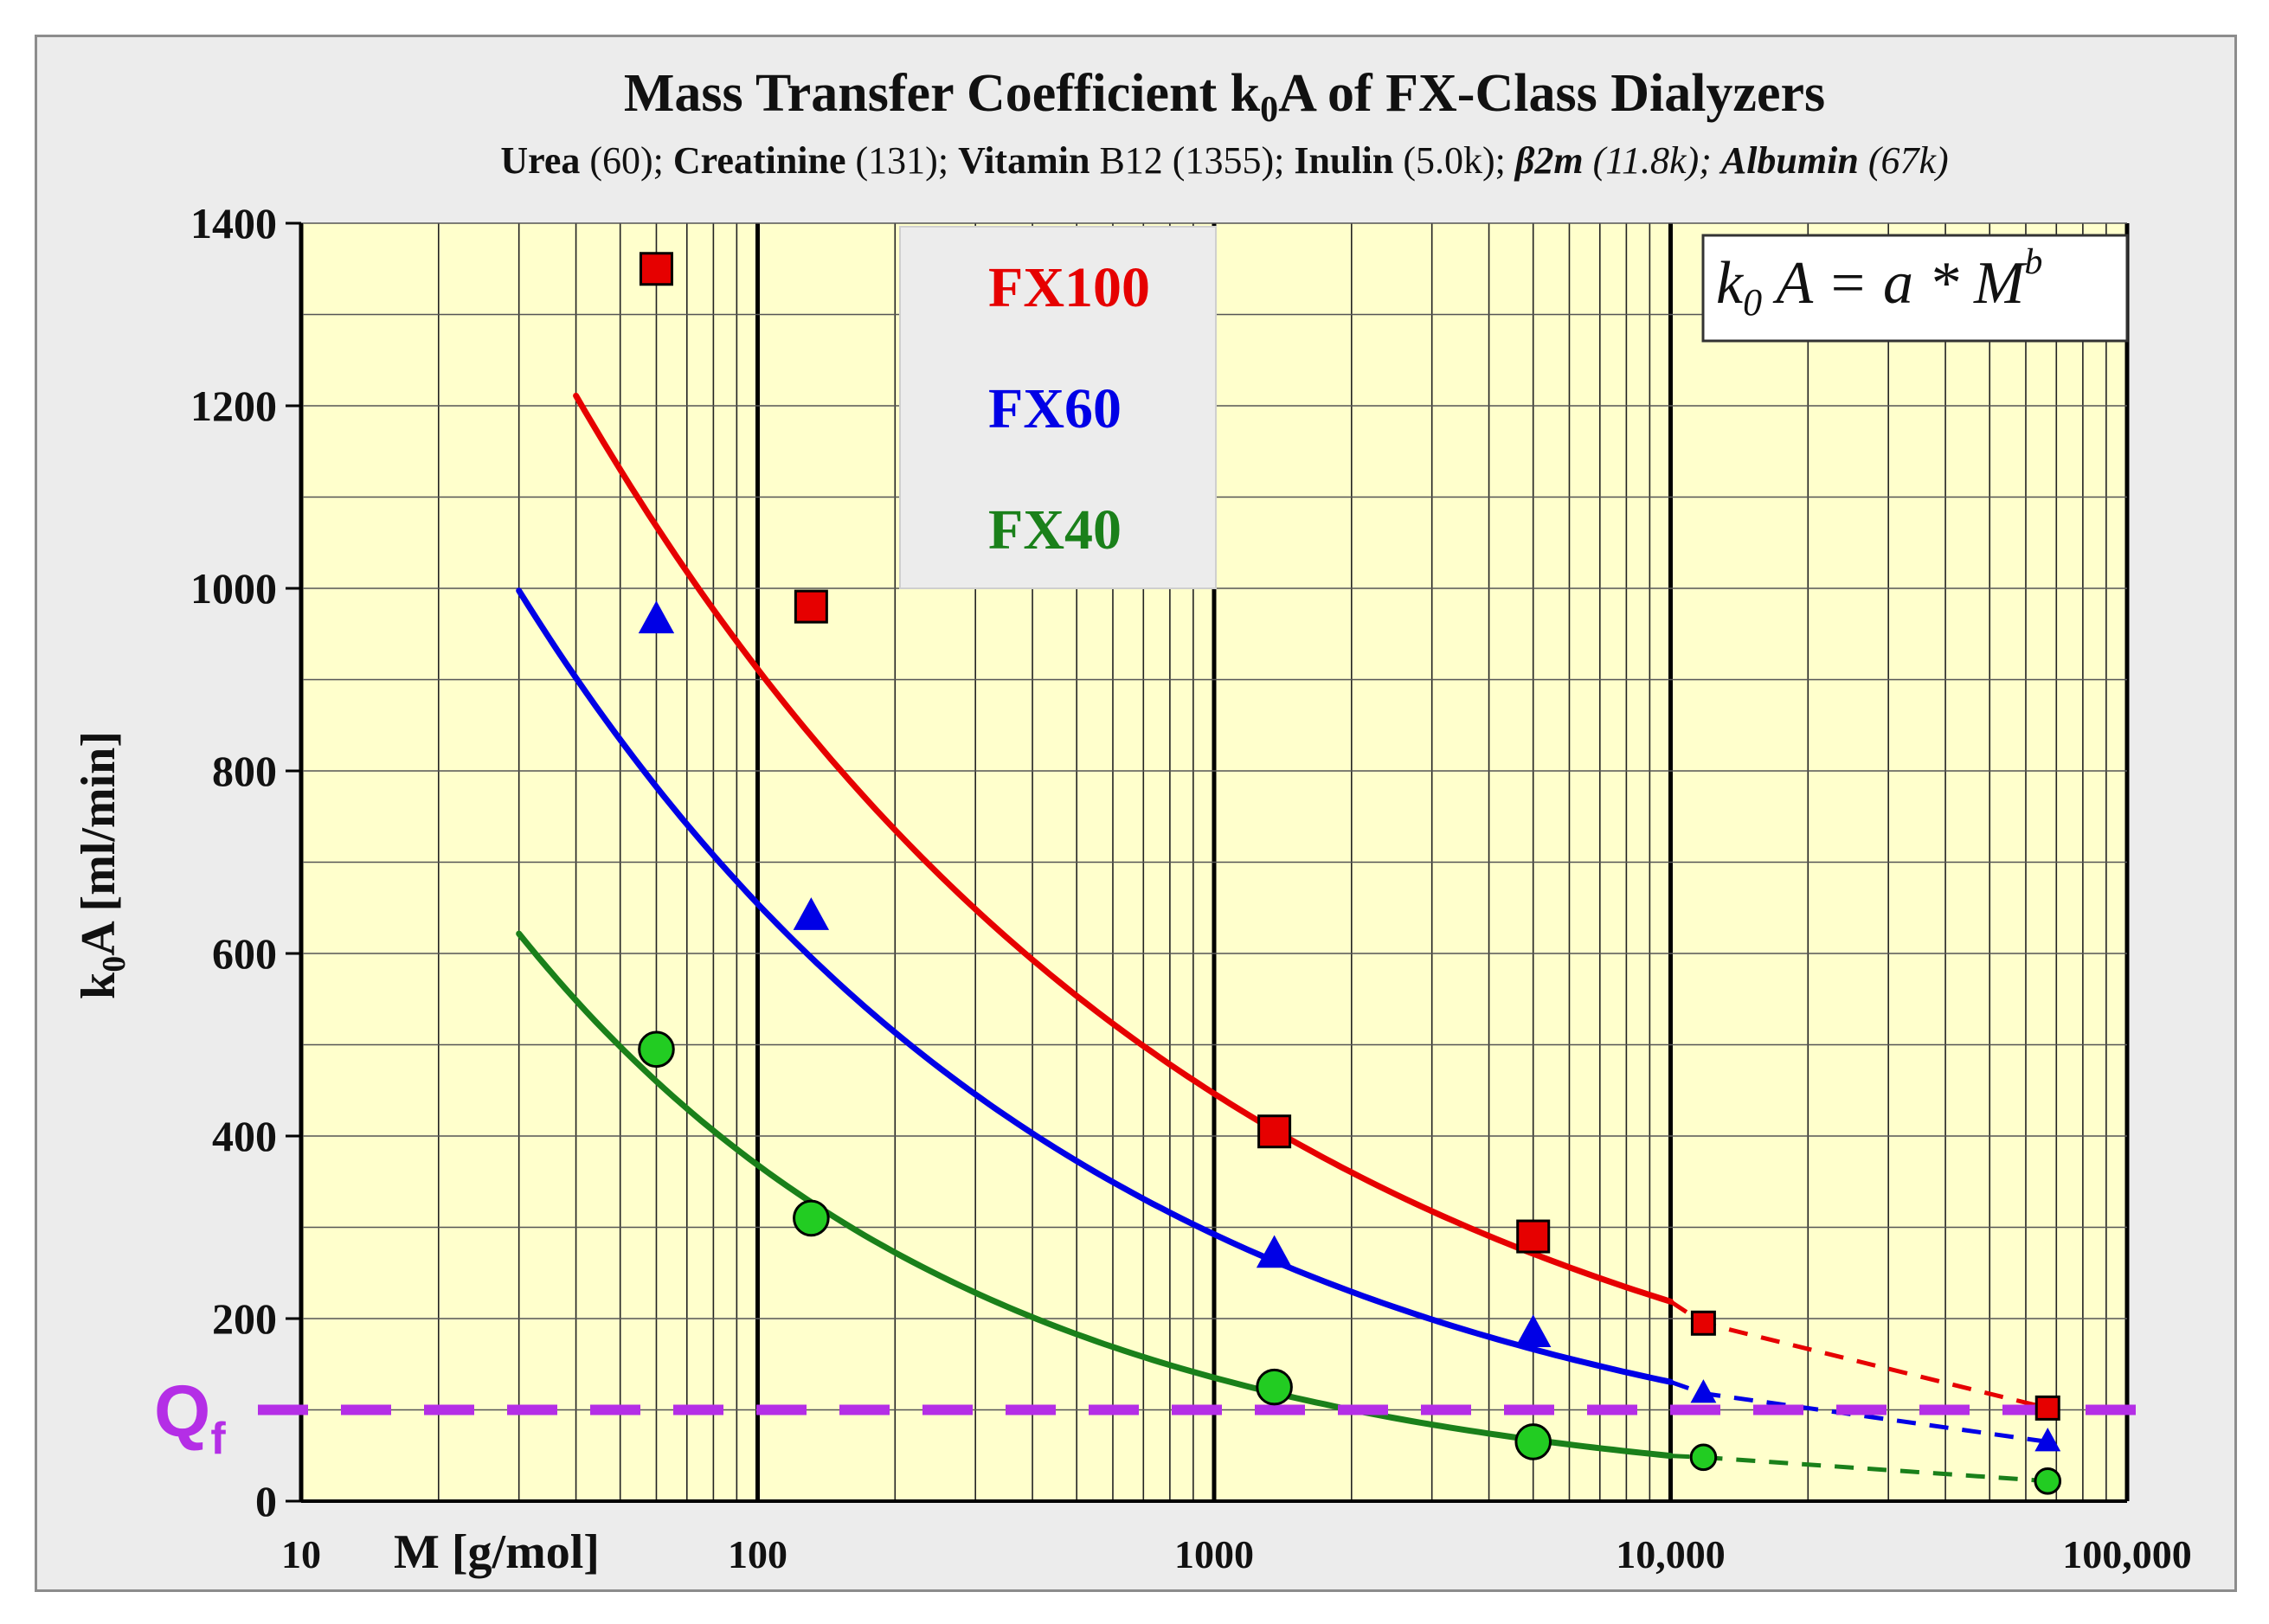 This screenshot has width=2269, height=1624. What do you see at coordinates (245, 1136) in the screenshot?
I see `y-tick-label: 400` at bounding box center [245, 1136].